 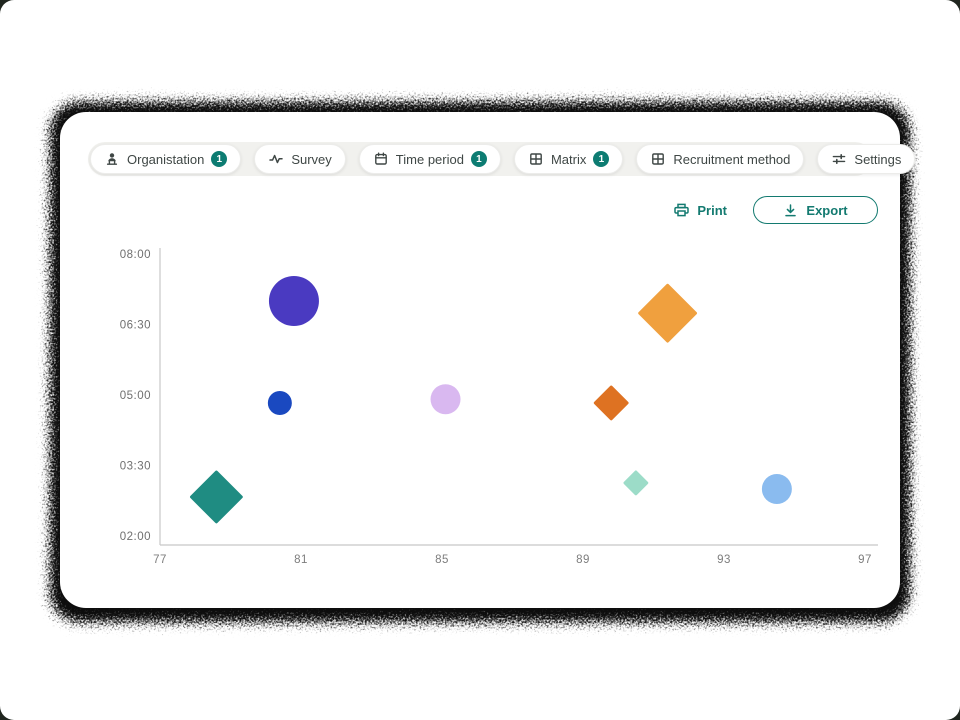 What do you see at coordinates (827, 210) in the screenshot?
I see `export-label: Export` at bounding box center [827, 210].